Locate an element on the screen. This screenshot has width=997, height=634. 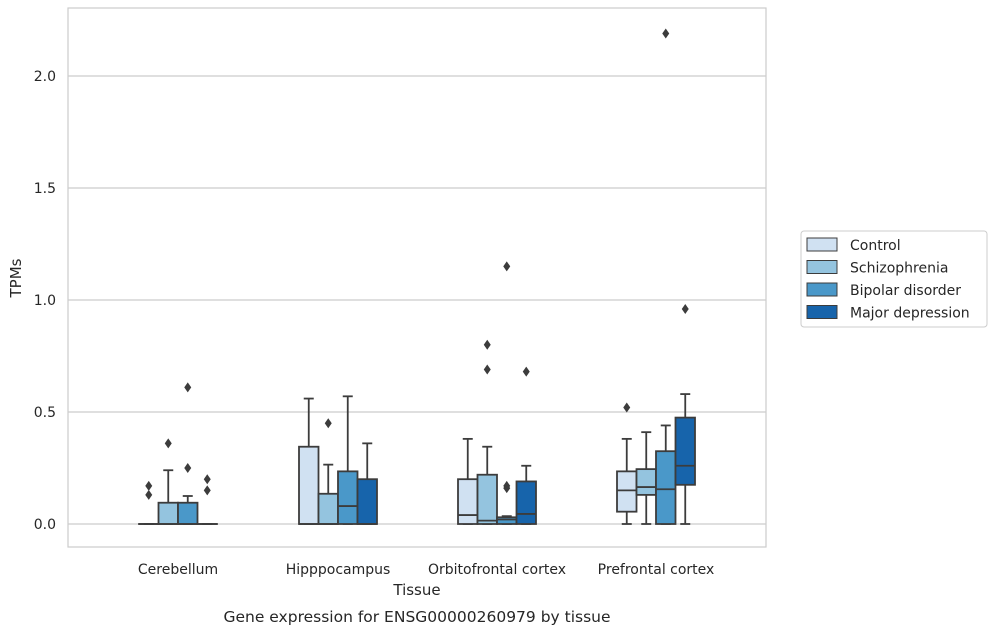
x-axis-label: Tissue is located at coordinates (416, 590).